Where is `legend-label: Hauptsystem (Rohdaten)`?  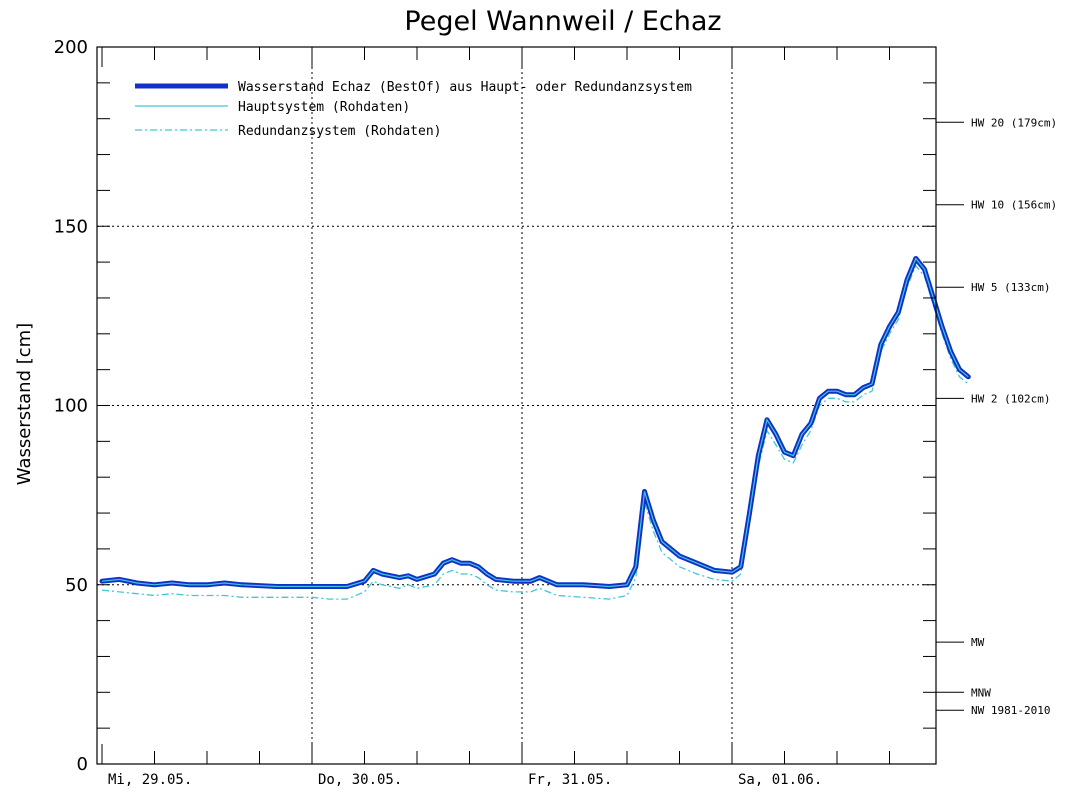
legend-label: Hauptsystem (Rohdaten) is located at coordinates (324, 107).